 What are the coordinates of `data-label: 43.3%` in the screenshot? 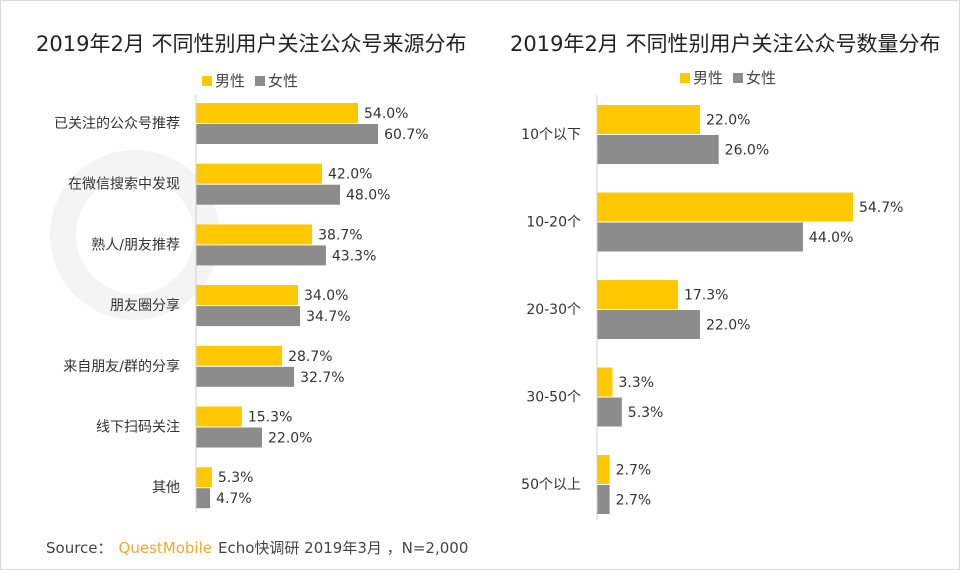 It's located at (354, 256).